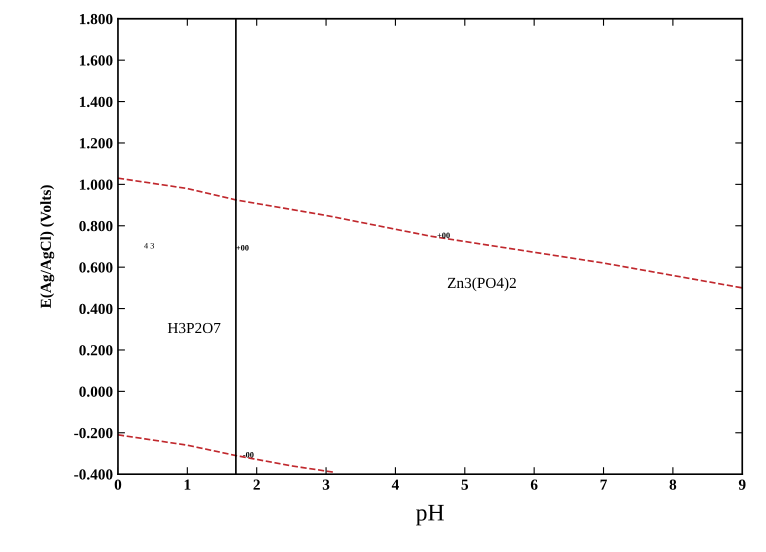 Image resolution: width=766 pixels, height=552 pixels. What do you see at coordinates (482, 284) in the screenshot?
I see `annotation: Zn3(PO4)2` at bounding box center [482, 284].